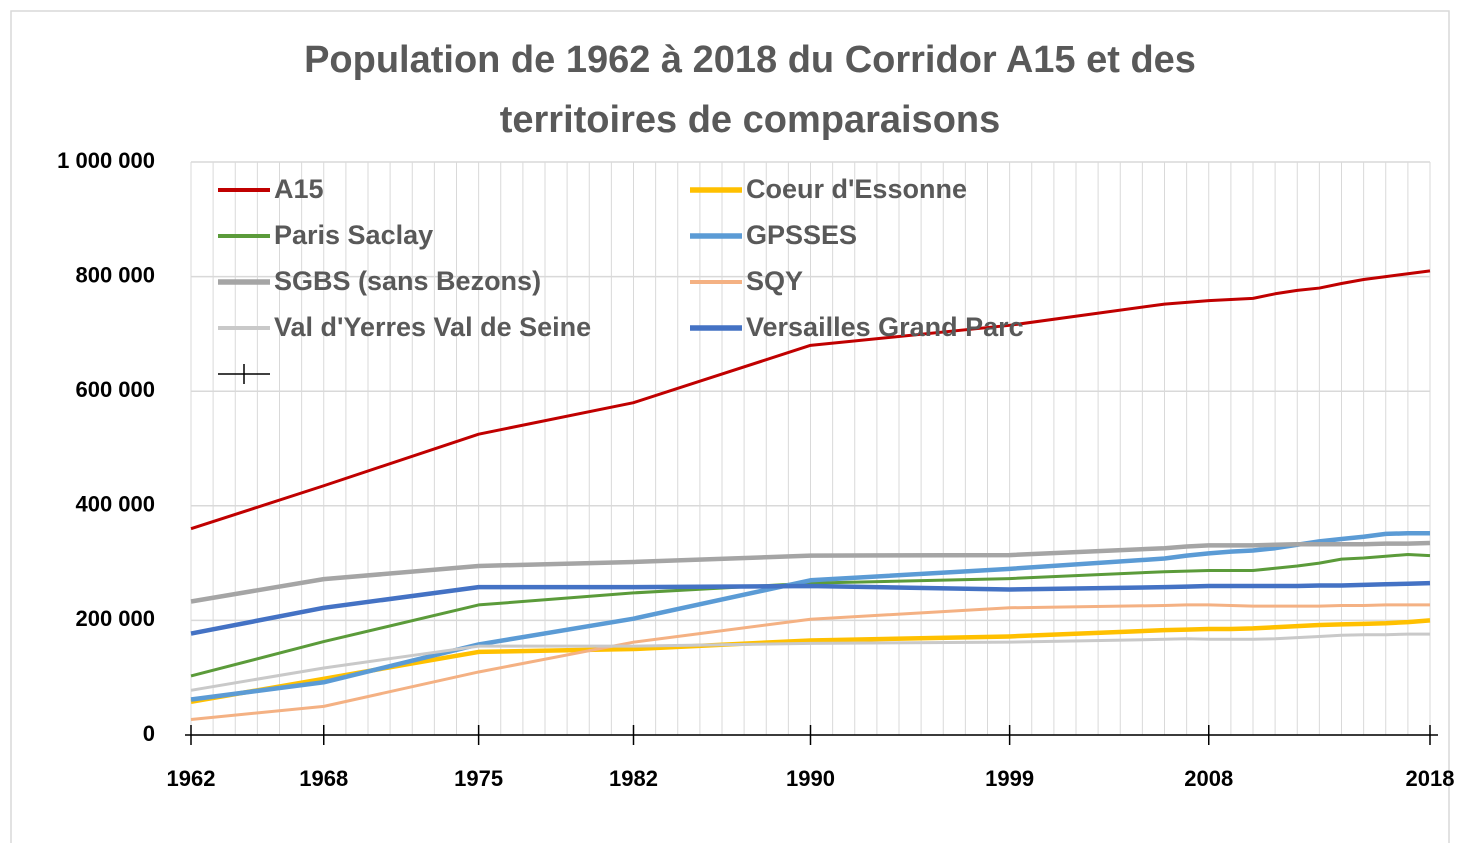 The image size is (1460, 843). I want to click on x-tick-label: 1990, so click(810, 778).